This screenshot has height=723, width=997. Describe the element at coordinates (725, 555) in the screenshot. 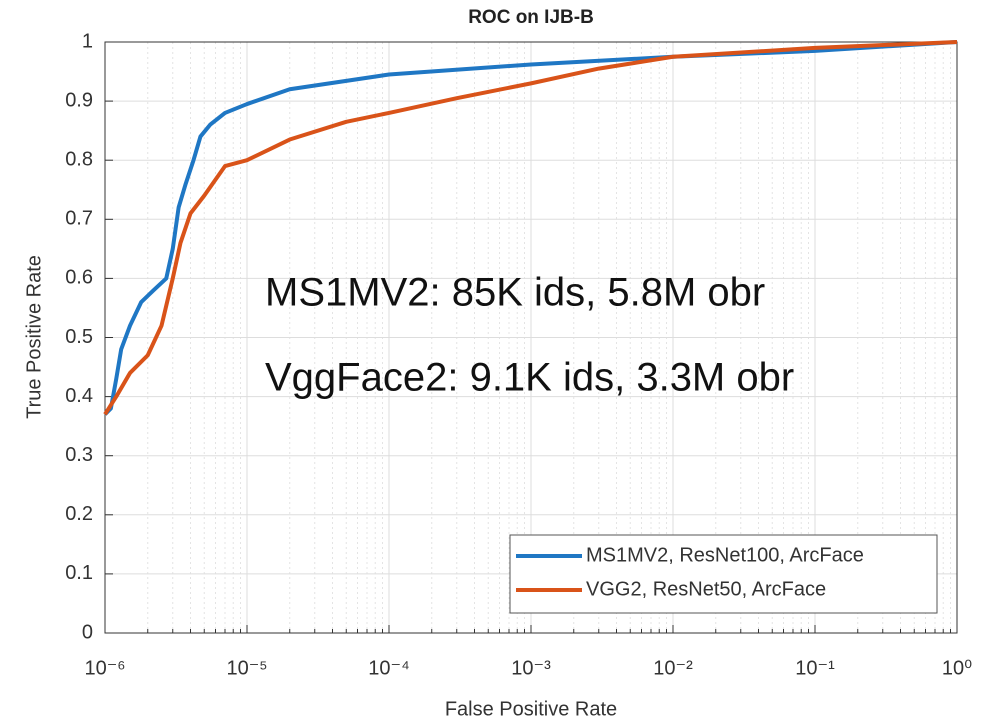

I see `legend-label: MS1MV2, ResNet100, ArcFace` at that location.